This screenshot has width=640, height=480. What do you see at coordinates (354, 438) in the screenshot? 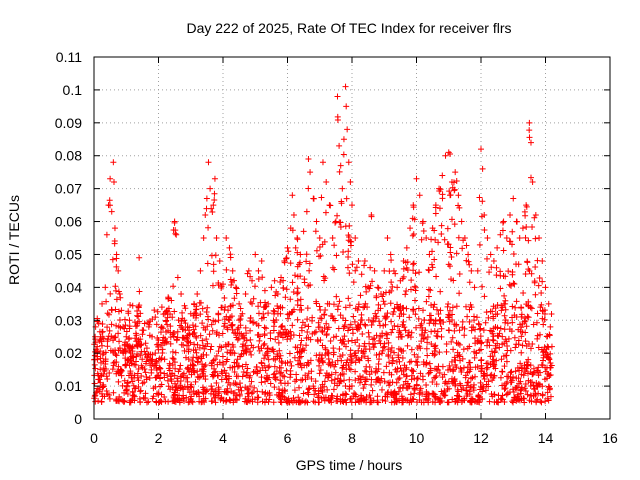
I see `x-tick-labels: 0 2 4 6 8 10 12 14 16` at bounding box center [354, 438].